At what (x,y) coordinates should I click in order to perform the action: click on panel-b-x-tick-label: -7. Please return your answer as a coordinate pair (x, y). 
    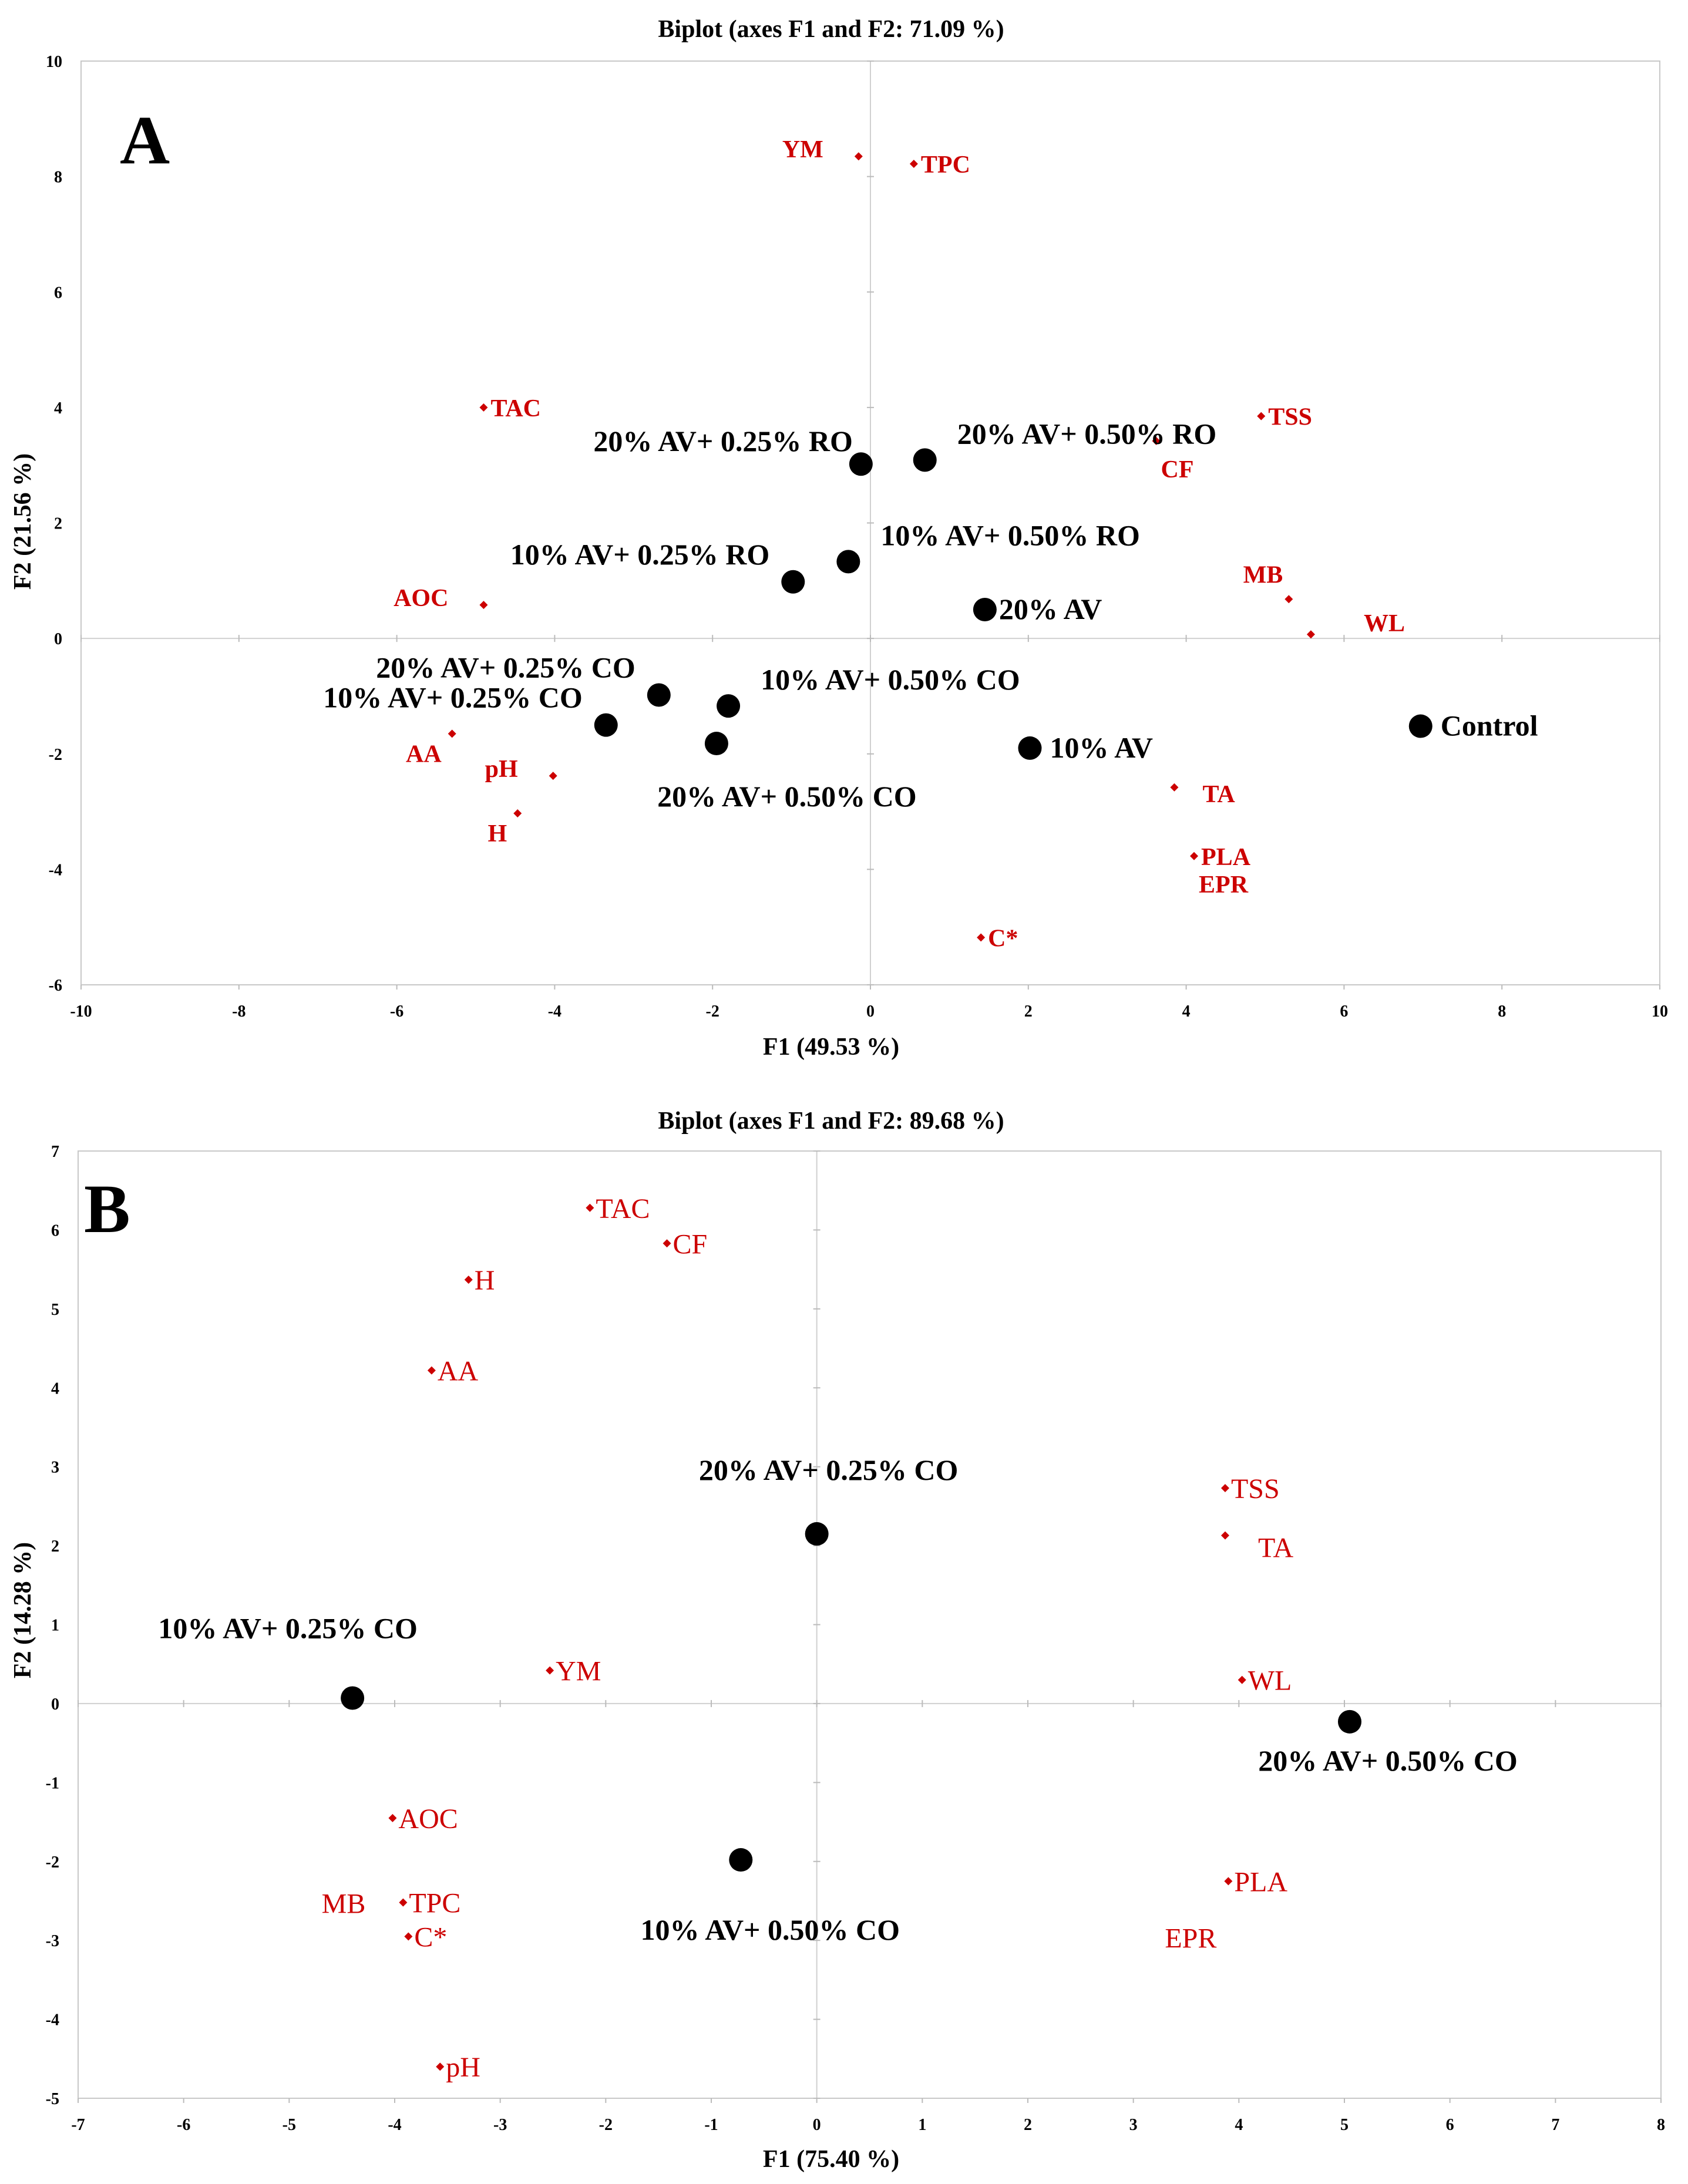
    Looking at the image, I should click on (78, 2125).